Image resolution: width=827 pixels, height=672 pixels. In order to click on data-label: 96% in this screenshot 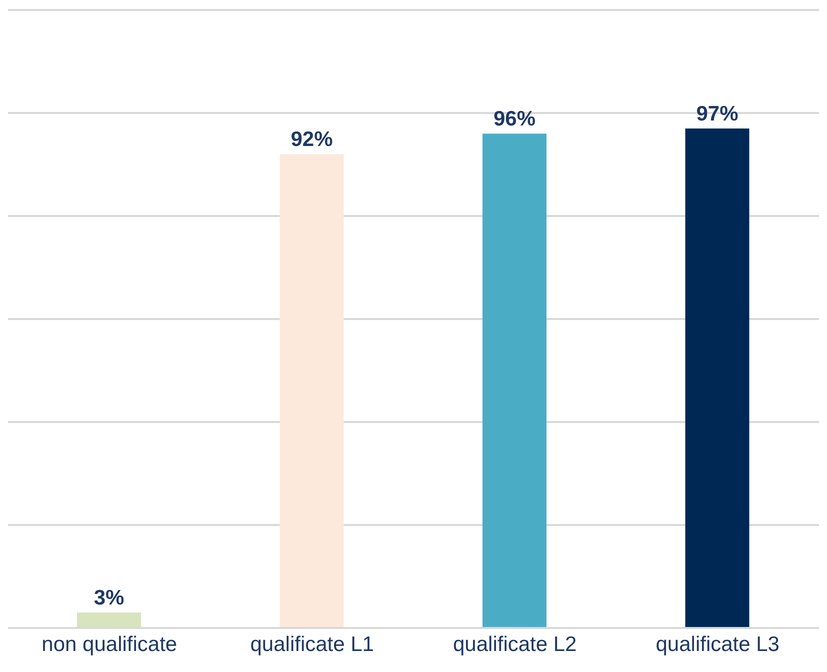, I will do `click(514, 119)`.